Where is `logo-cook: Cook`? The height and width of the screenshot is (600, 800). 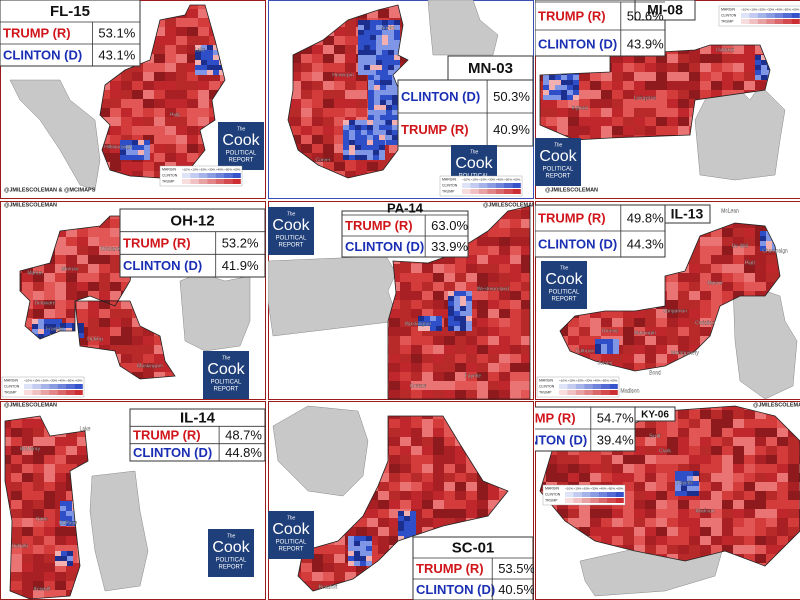 logo-cook: Cook is located at coordinates (474, 163).